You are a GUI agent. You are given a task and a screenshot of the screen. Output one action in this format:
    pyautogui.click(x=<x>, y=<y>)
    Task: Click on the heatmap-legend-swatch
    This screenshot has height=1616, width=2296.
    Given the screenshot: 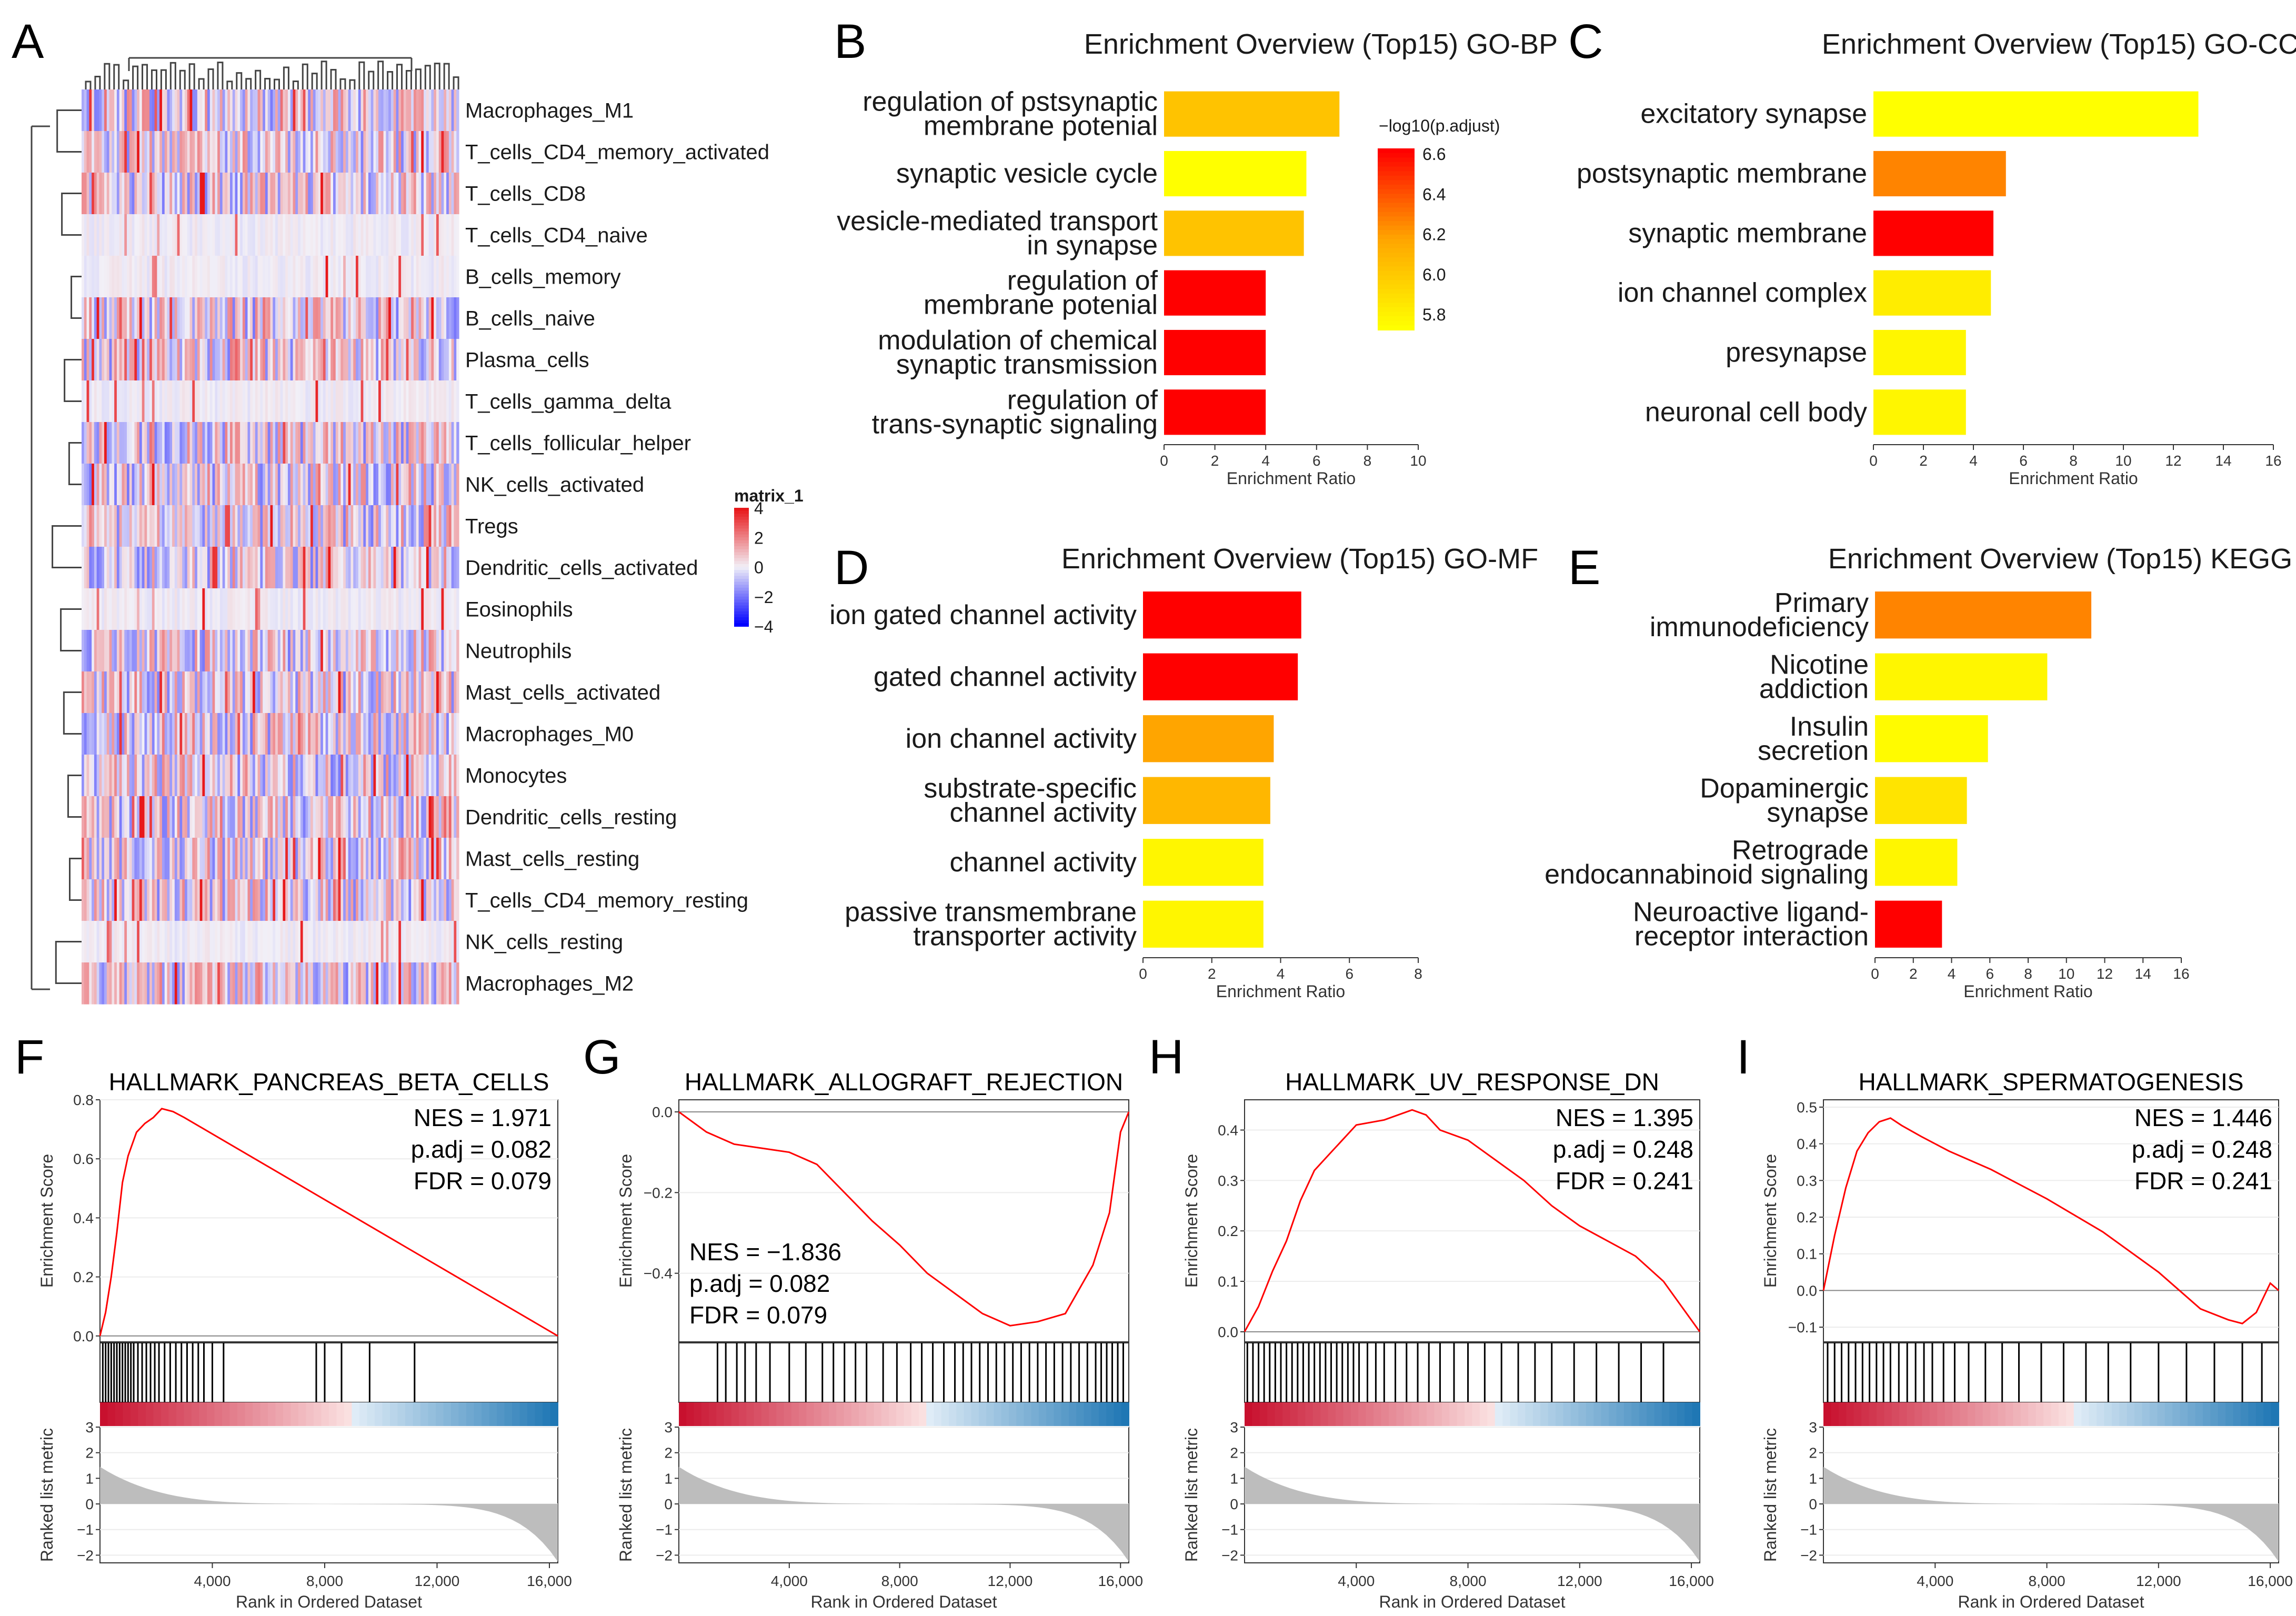 What is the action you would take?
    pyautogui.click(x=741, y=542)
    